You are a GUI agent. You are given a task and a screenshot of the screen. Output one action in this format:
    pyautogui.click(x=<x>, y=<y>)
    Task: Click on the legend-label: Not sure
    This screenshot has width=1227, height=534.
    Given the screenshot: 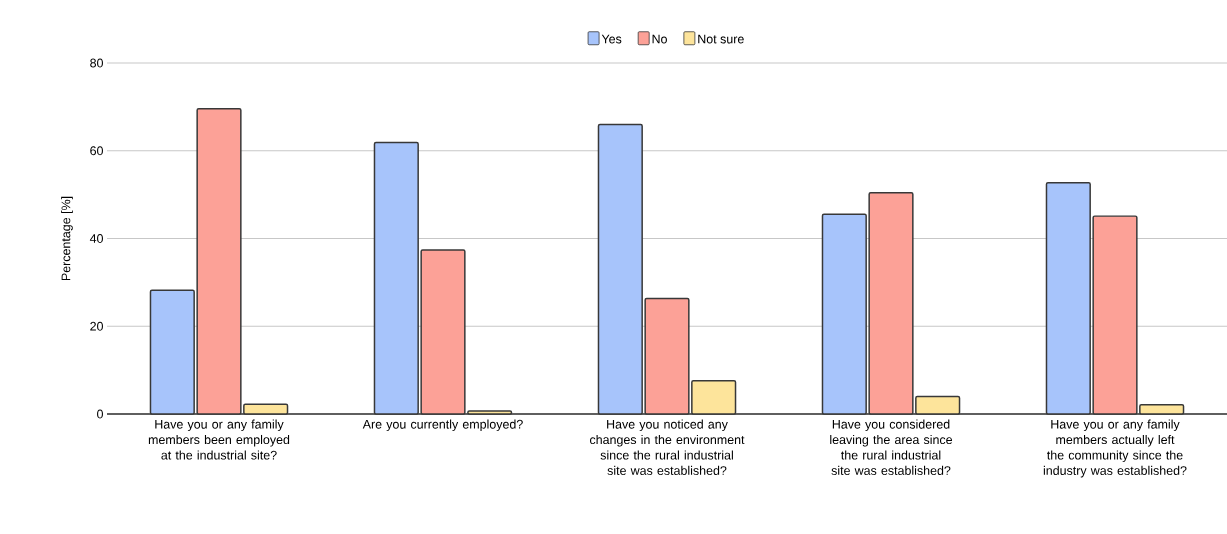 What is the action you would take?
    pyautogui.click(x=721, y=39)
    